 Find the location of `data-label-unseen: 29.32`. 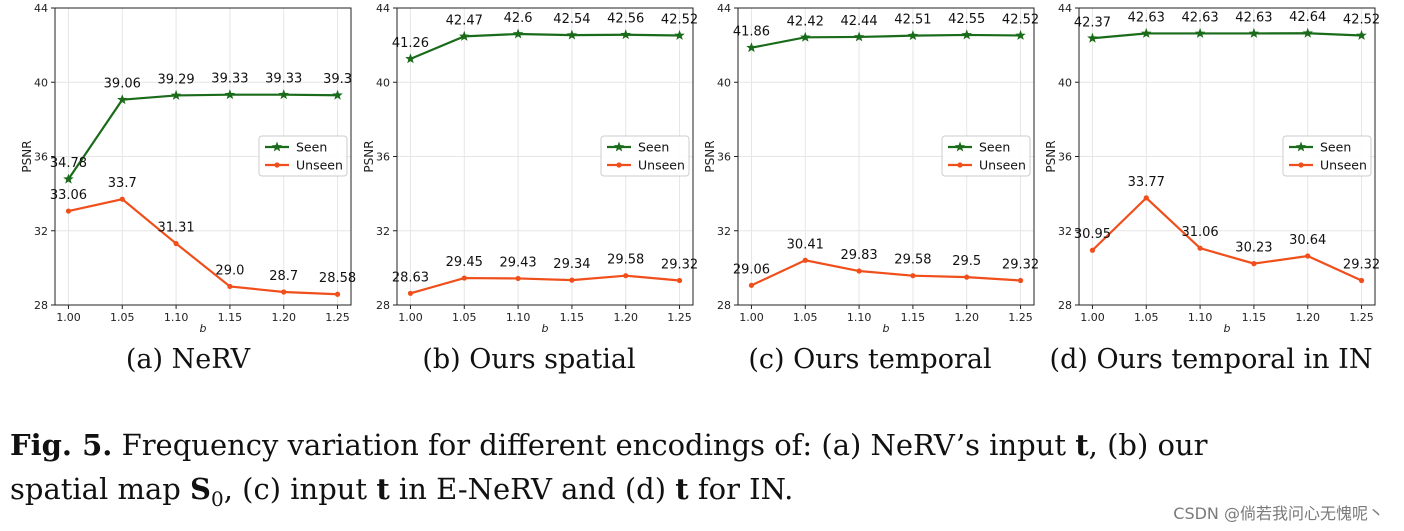

data-label-unseen: 29.32 is located at coordinates (1020, 264).